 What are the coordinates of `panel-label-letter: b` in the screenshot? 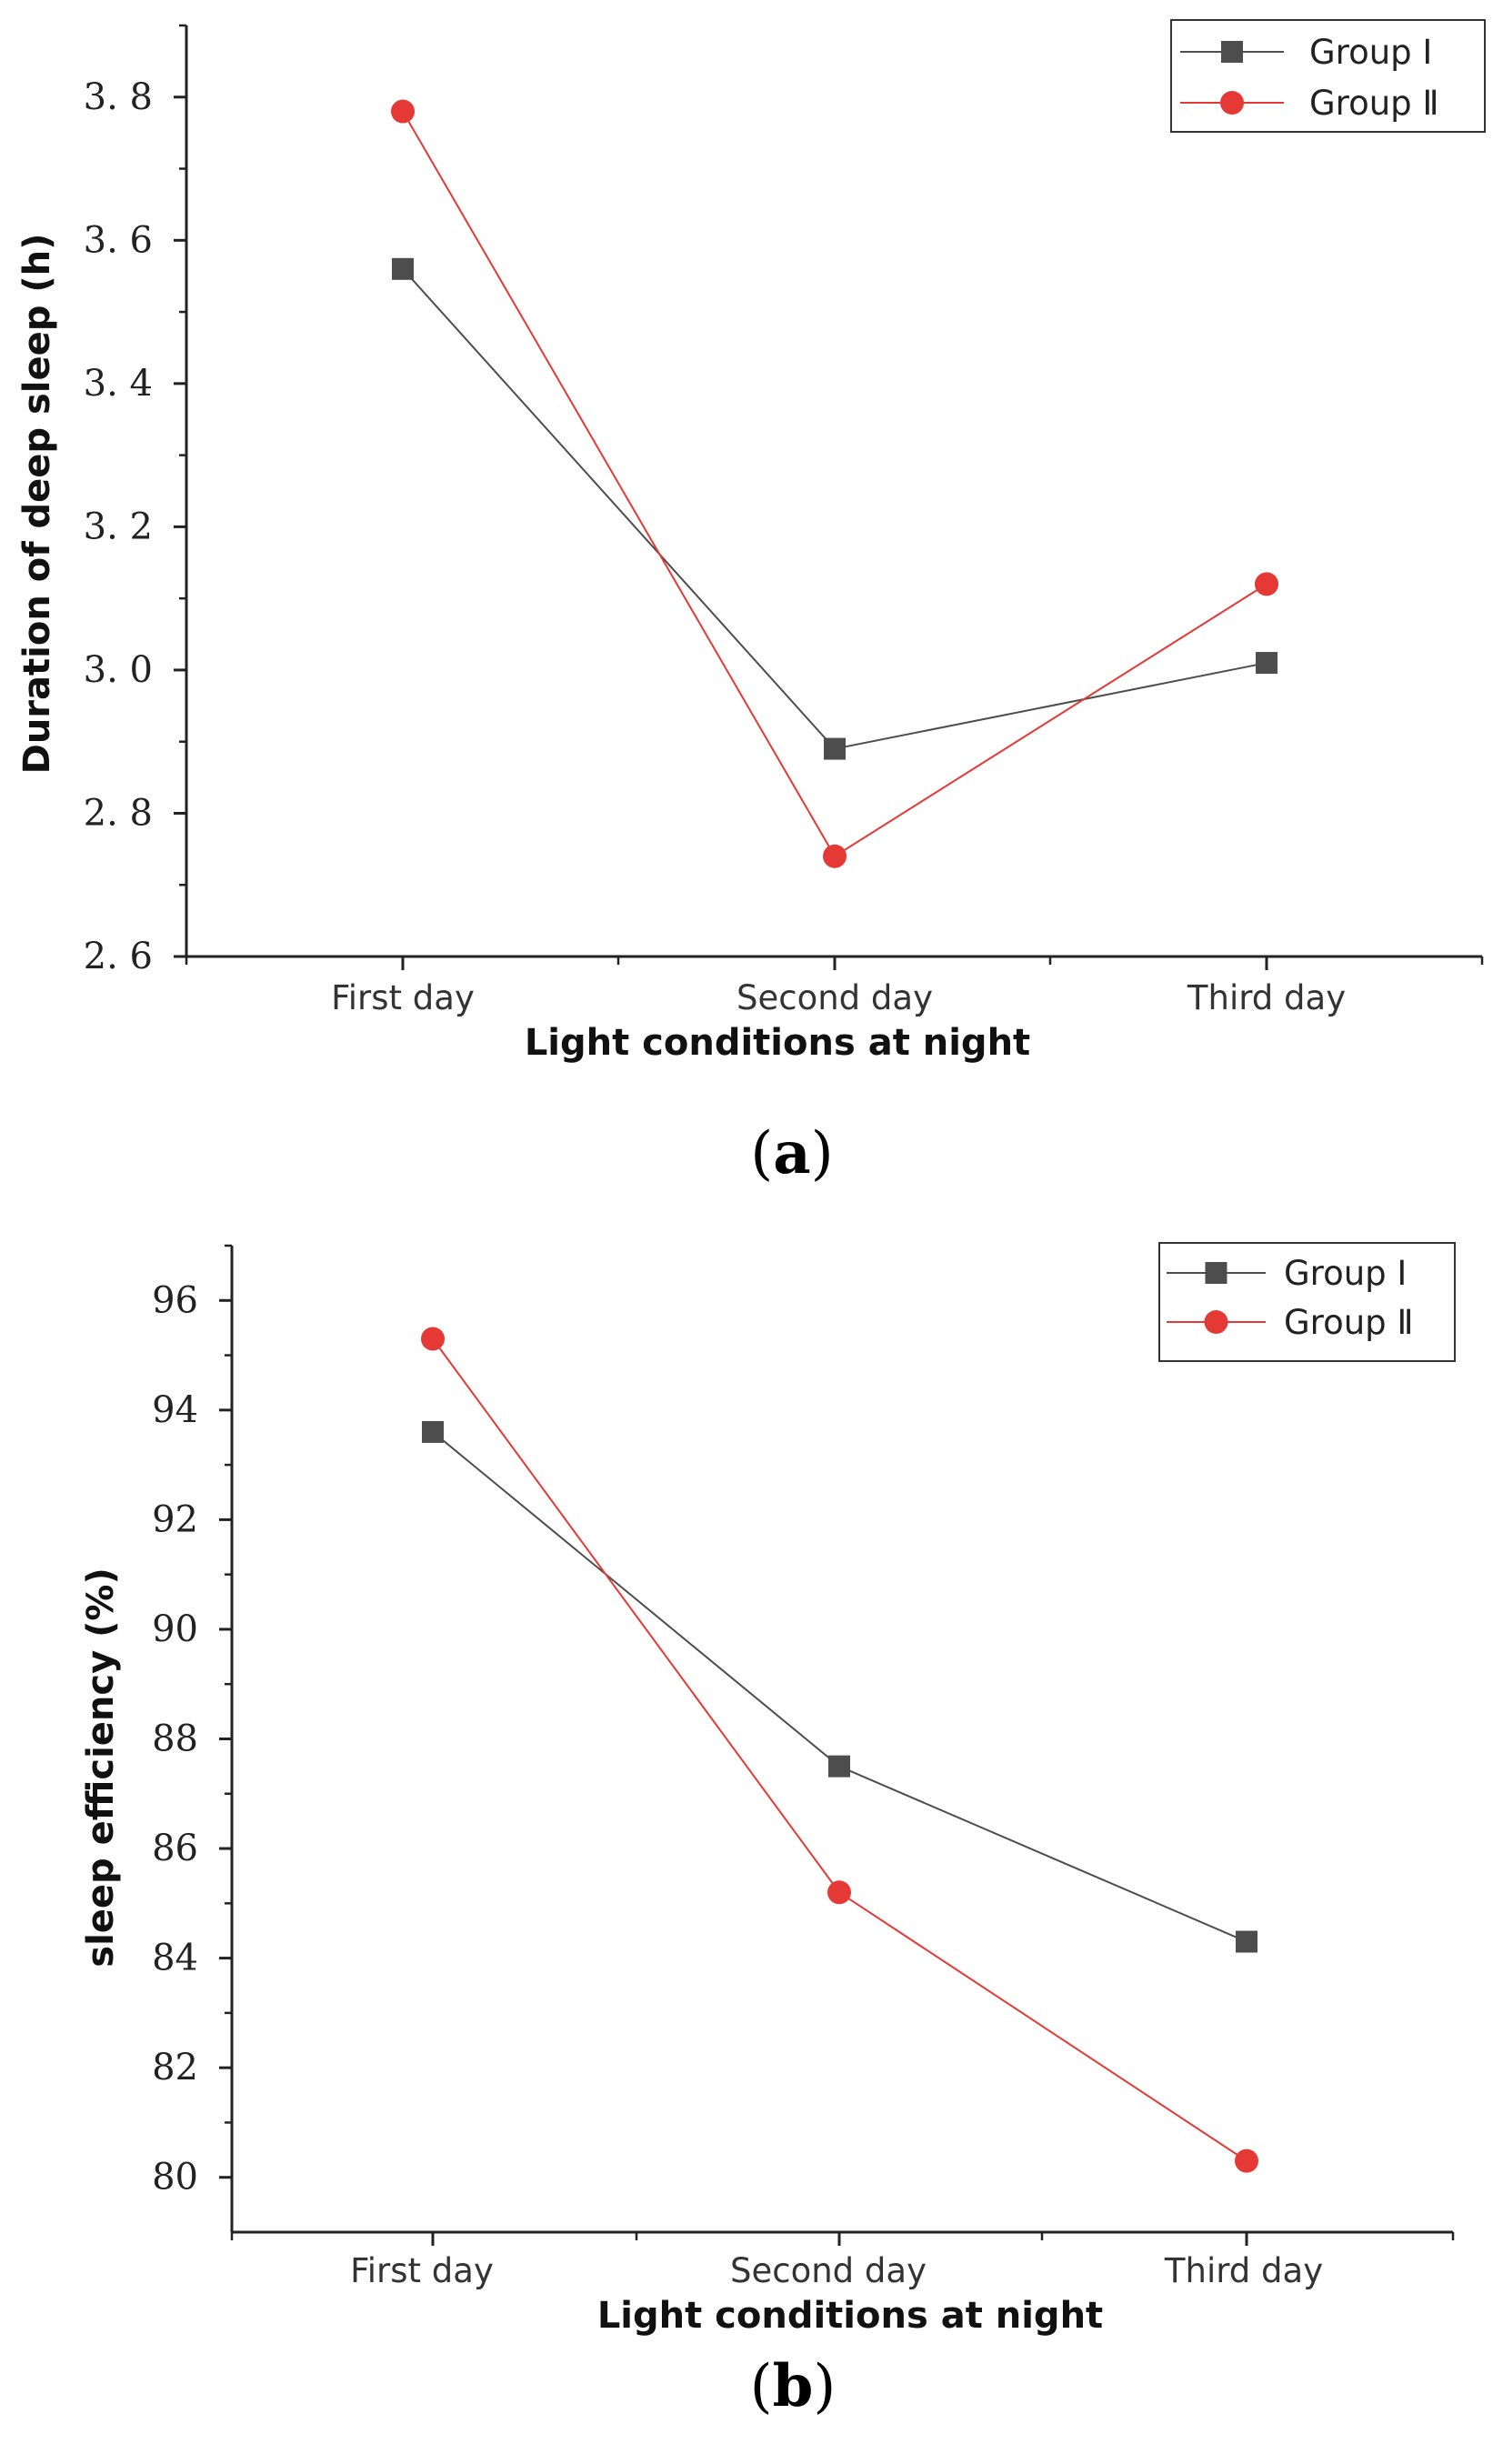 It's located at (793, 2386).